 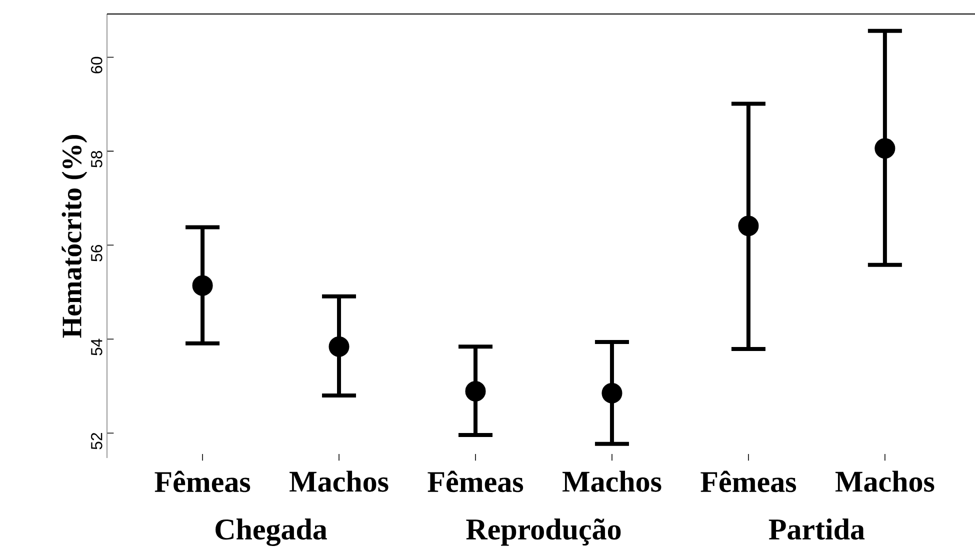 What do you see at coordinates (543, 532) in the screenshot?
I see `text: Reprodução` at bounding box center [543, 532].